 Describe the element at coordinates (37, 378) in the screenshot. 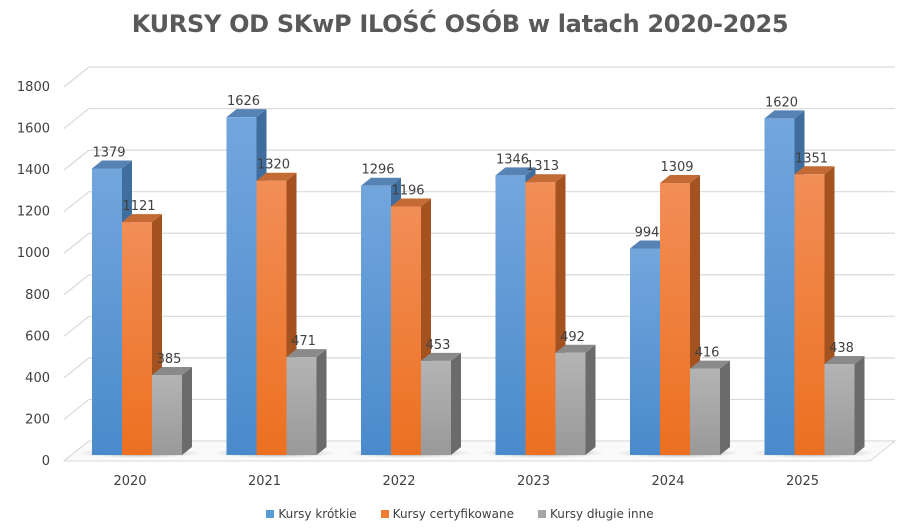

I see `y-tick-label: 400` at that location.